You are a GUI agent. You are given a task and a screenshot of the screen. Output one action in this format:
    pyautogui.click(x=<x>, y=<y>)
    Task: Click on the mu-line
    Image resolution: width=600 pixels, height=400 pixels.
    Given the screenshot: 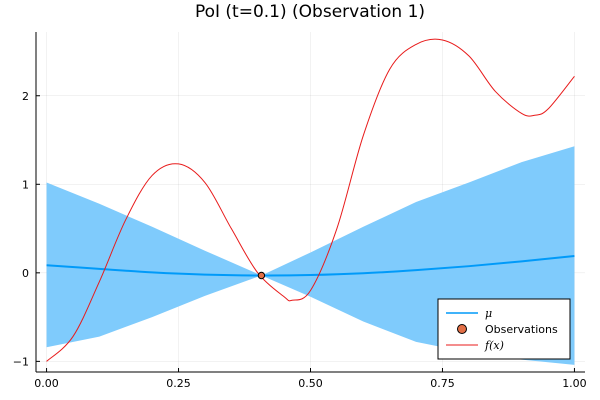 What is the action you would take?
    pyautogui.click(x=310, y=266)
    